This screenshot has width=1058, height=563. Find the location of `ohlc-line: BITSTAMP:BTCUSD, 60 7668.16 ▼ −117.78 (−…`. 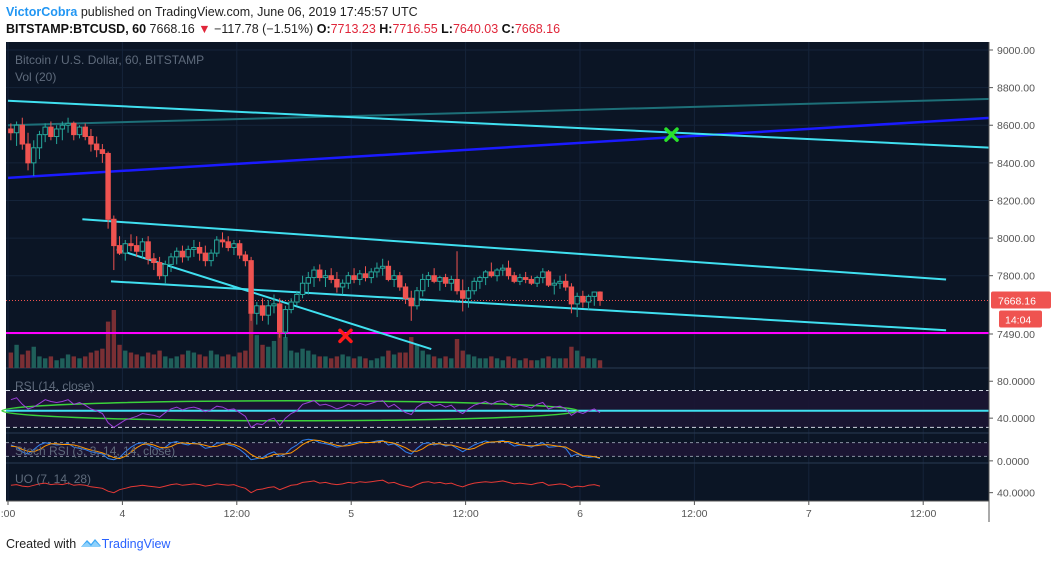

ohlc-line: BITSTAMP:BTCUSD, 60 7668.16 ▼ −117.78 (−… is located at coordinates (283, 29).